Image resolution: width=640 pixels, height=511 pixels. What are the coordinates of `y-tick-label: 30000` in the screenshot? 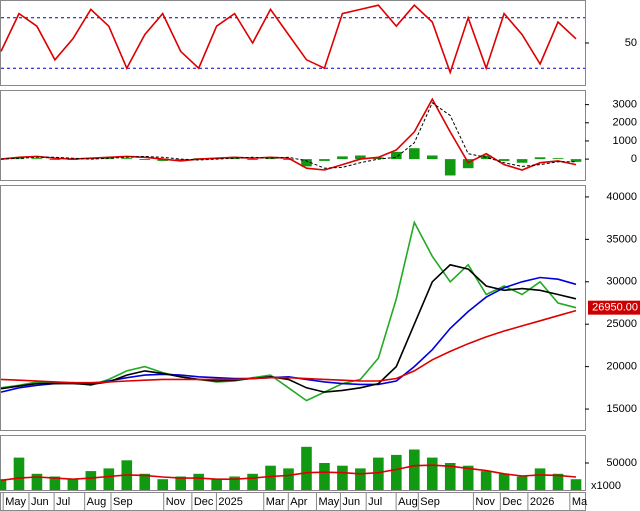 It's located at (621, 282).